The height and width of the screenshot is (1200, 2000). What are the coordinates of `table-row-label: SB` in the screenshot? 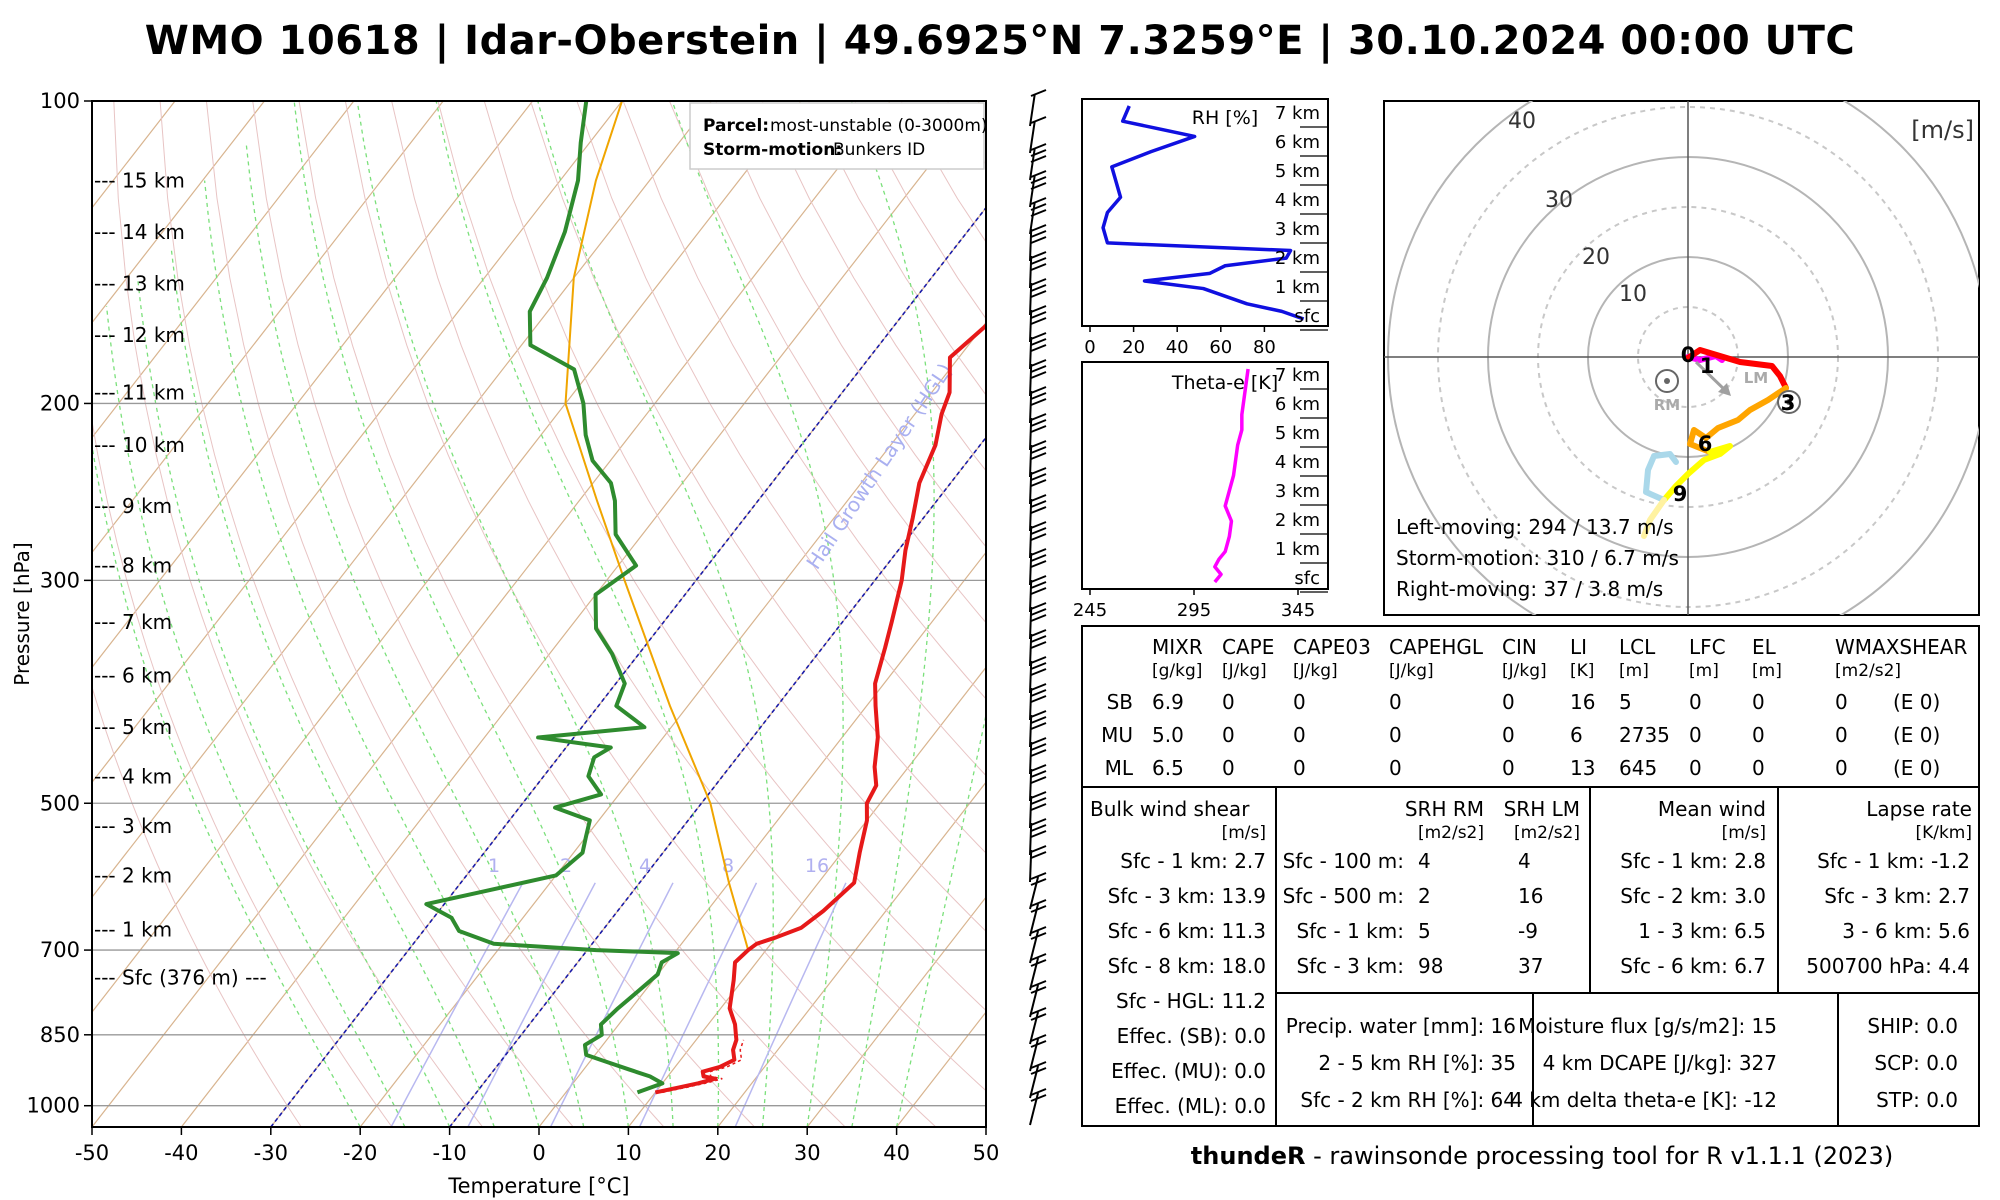 It's located at (1120, 702).